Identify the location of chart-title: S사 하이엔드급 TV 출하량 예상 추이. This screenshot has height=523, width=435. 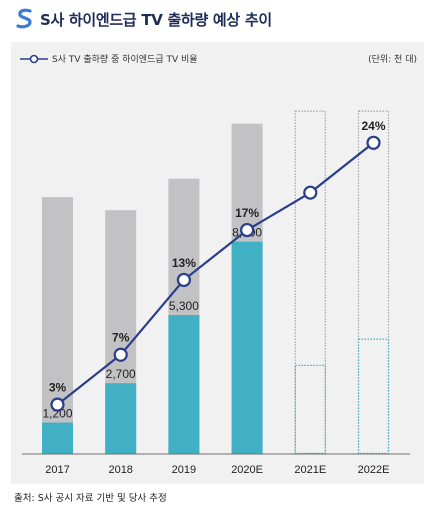
(156, 19).